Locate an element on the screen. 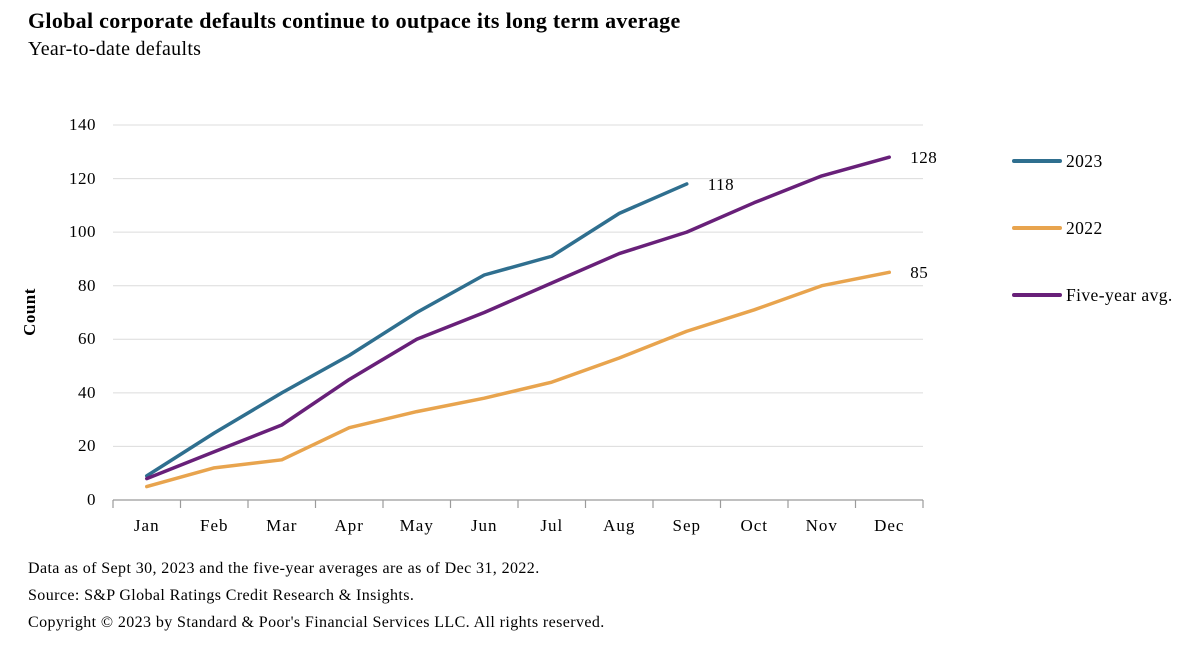  chart-subtitle: Year-to-date defaults is located at coordinates (115, 49).